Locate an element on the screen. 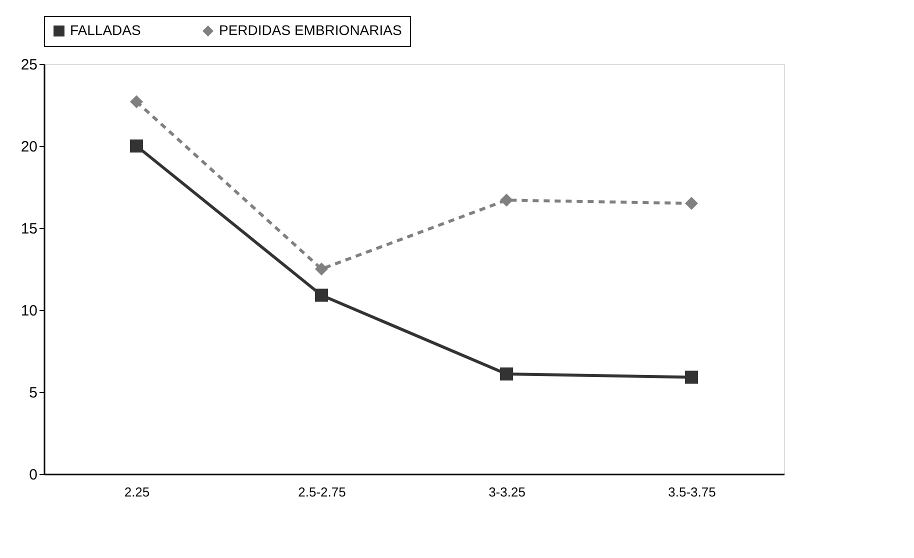  y-tick-label: 15 is located at coordinates (29, 229).